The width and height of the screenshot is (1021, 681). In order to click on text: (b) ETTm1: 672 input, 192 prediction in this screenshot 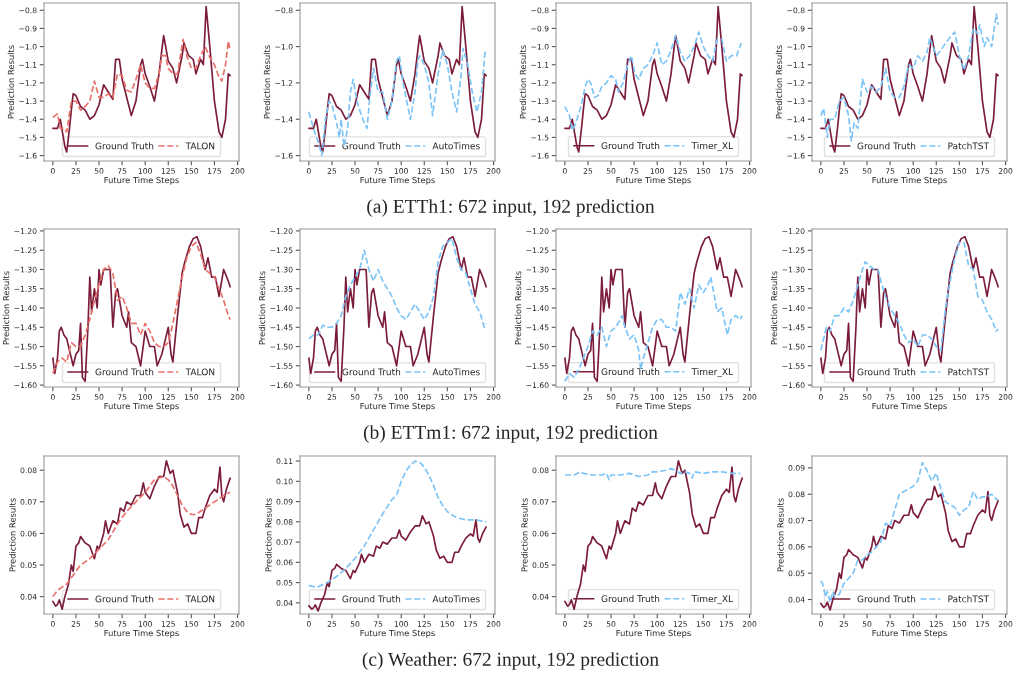, I will do `click(510, 434)`.